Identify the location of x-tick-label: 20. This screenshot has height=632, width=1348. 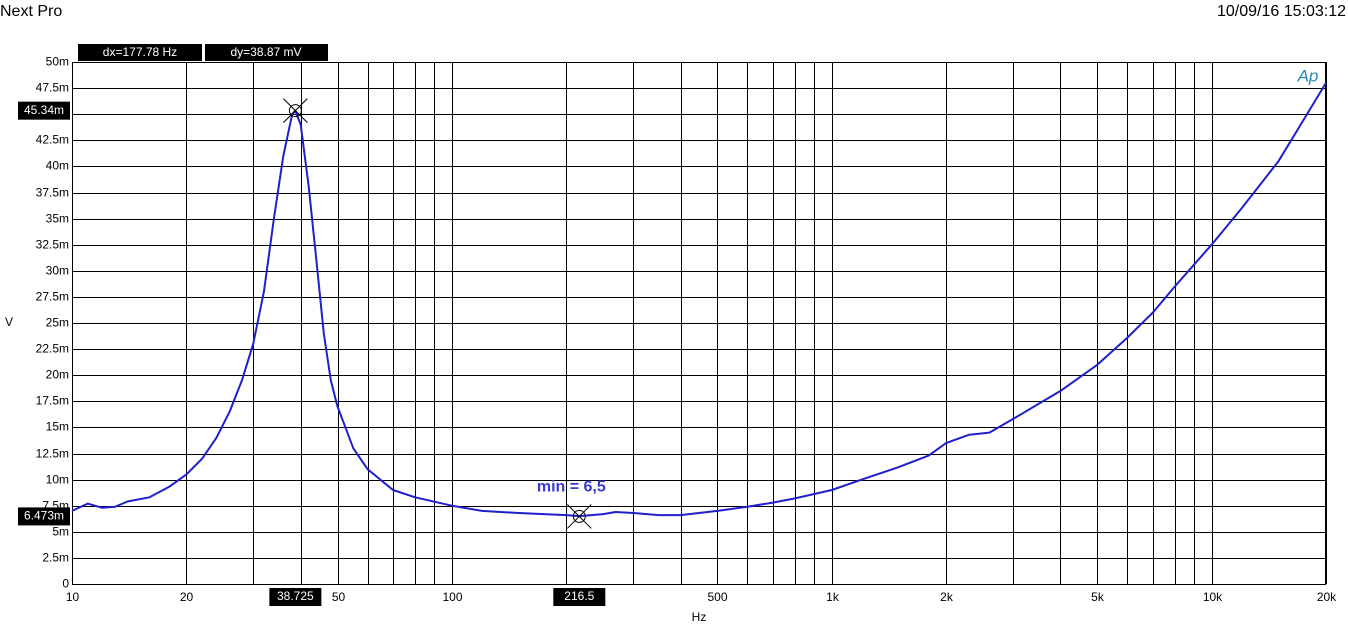
(187, 597).